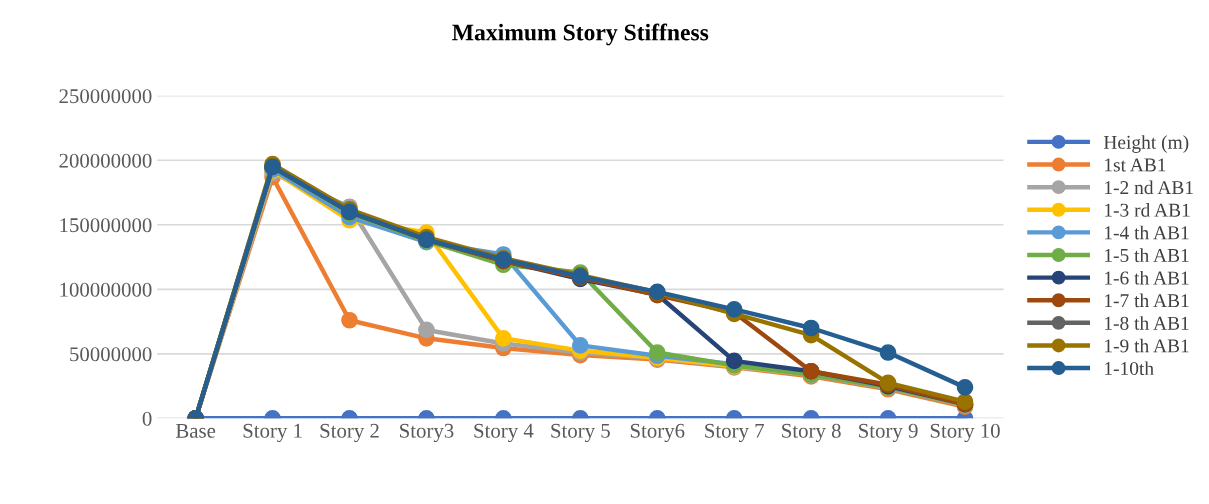 The height and width of the screenshot is (504, 1209). Describe the element at coordinates (1149, 187) in the screenshot. I see `legend-label: 1-2 nd AB1` at that location.